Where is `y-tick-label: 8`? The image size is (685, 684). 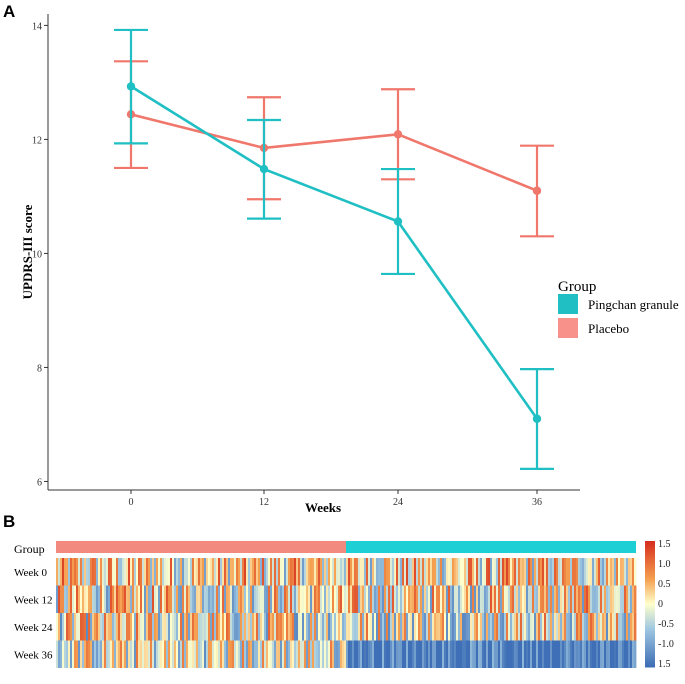
y-tick-label: 8 is located at coordinates (39, 368).